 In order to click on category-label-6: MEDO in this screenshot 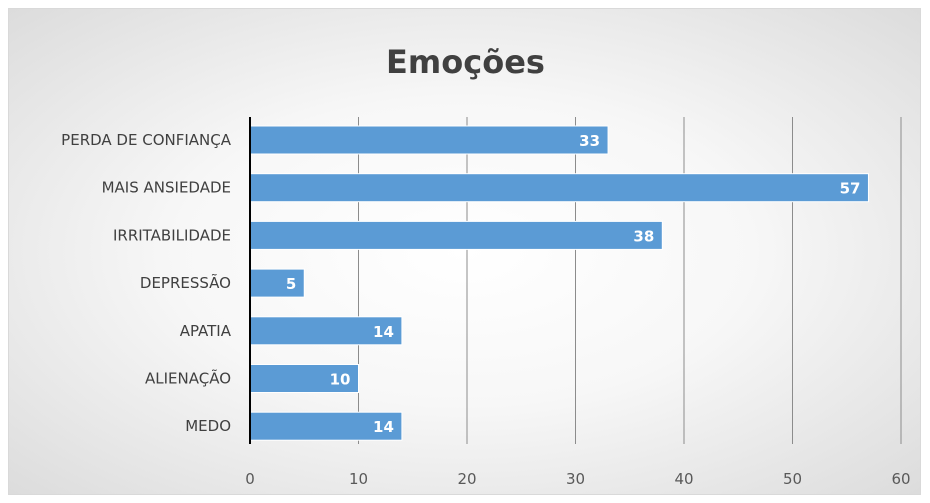, I will do `click(208, 426)`.